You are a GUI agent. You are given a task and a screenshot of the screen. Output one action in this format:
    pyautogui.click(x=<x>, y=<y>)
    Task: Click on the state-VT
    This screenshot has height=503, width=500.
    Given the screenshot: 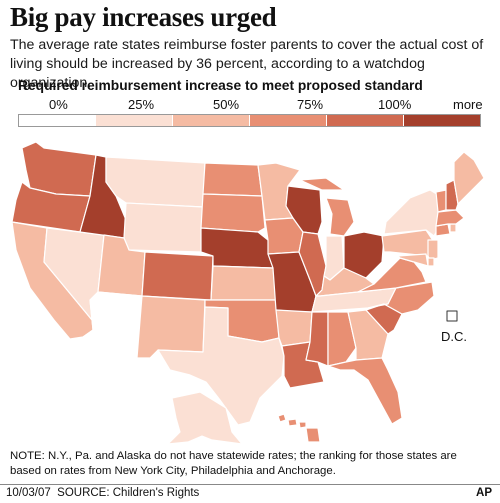 What is the action you would take?
    pyautogui.click(x=441, y=201)
    